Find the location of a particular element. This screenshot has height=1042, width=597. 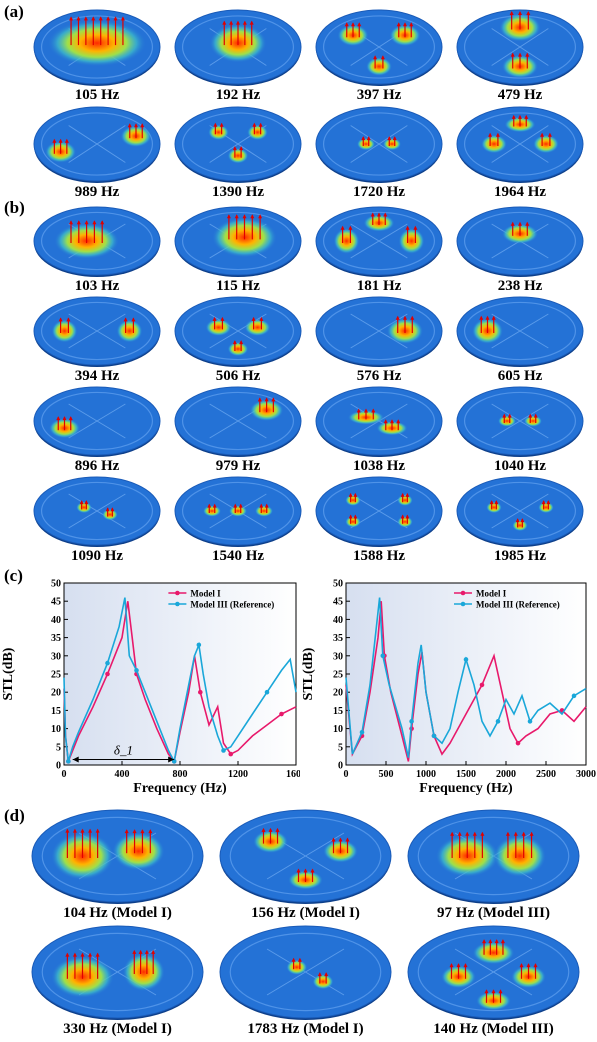

x-tick-label: 800 is located at coordinates (180, 774).